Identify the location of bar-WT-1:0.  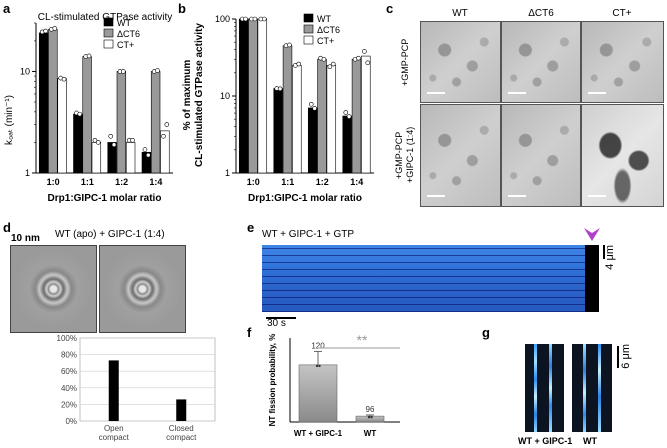
(43, 103).